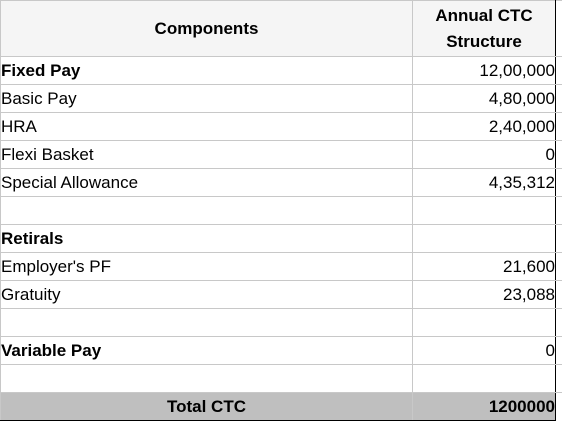  I want to click on component-label: HRA, so click(206, 126).